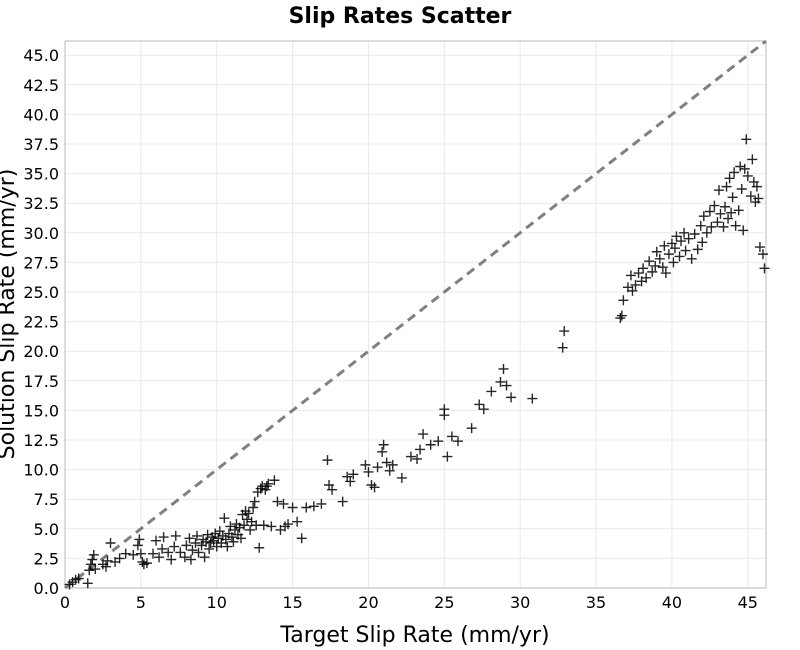 Image resolution: width=800 pixels, height=650 pixels. I want to click on y-tick-label-1: 2.5, so click(46, 558).